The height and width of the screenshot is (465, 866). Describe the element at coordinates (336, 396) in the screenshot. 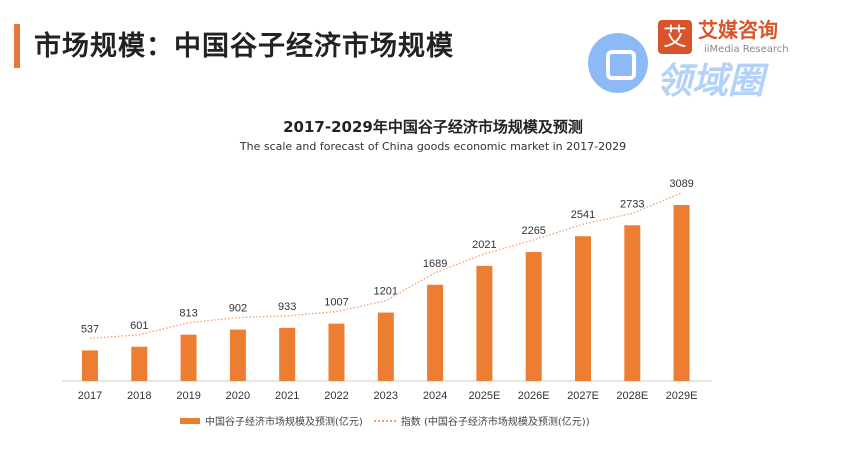

I see `x-tick-label: 2022` at that location.